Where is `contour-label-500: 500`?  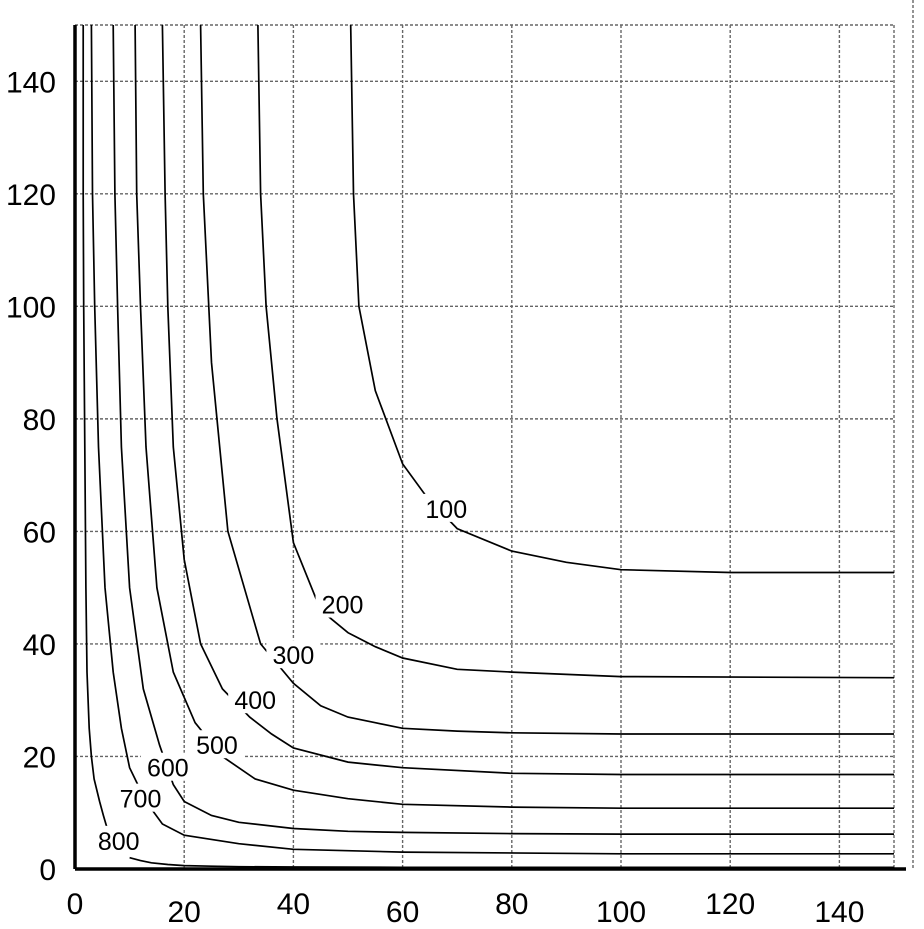
contour-label-500: 500 is located at coordinates (217, 746).